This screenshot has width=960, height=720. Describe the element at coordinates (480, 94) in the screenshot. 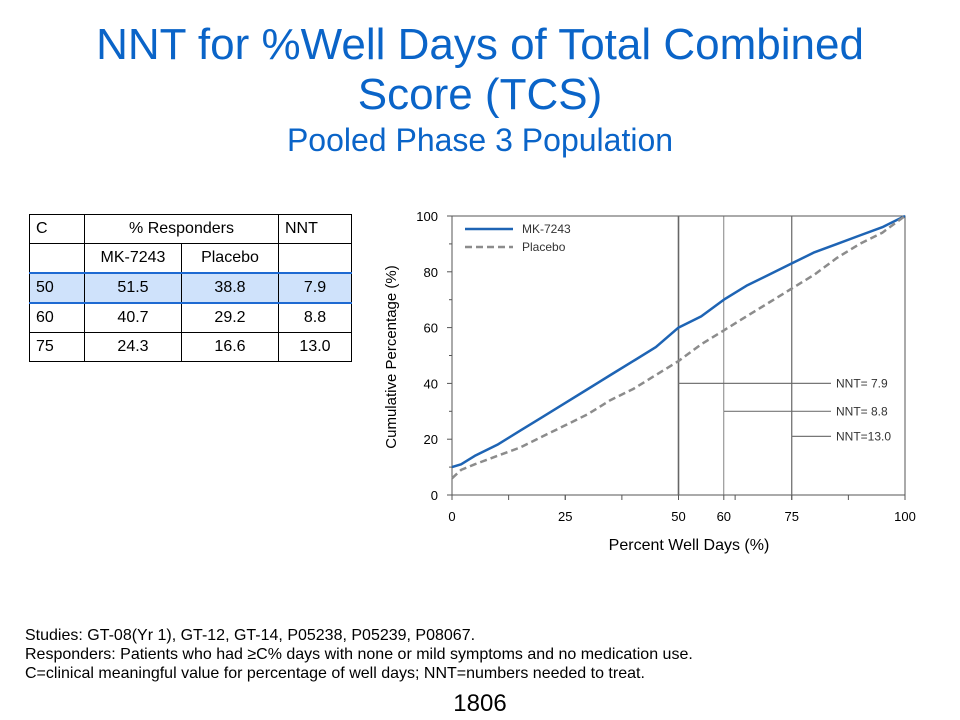

I see `slide-title-line2: Score (TCS)` at that location.